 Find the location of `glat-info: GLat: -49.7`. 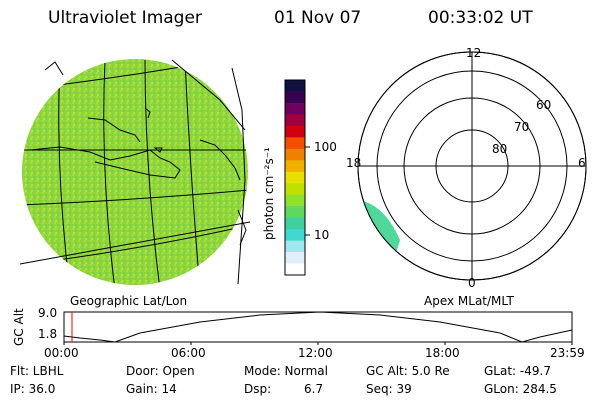

glat-info: GLat: -49.7 is located at coordinates (517, 371).